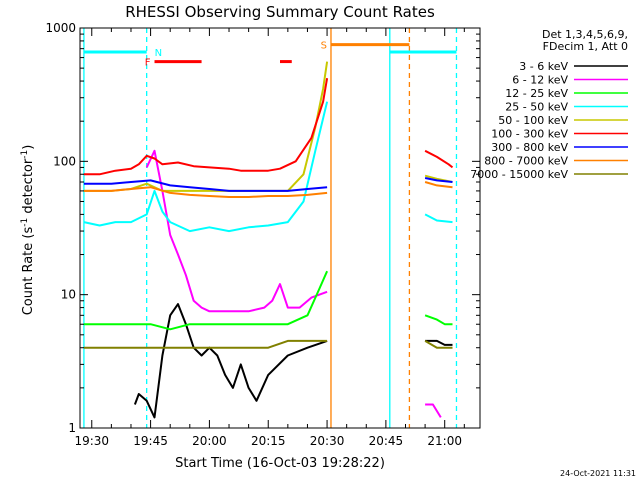 This screenshot has height=480, width=640. I want to click on y-tick-label-1000: 1000, so click(60, 28).